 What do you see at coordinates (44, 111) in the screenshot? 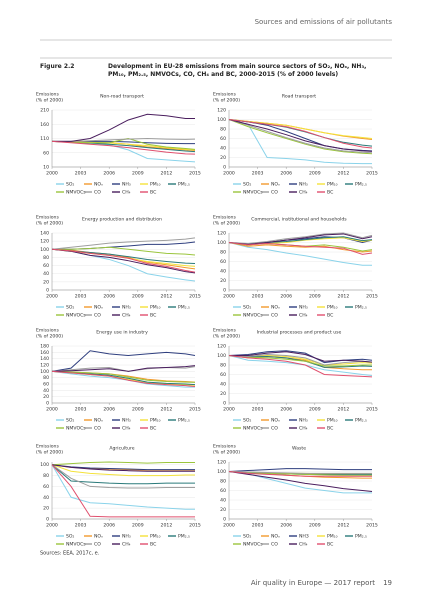
I see `y-tick-label: 210` at bounding box center [44, 111].